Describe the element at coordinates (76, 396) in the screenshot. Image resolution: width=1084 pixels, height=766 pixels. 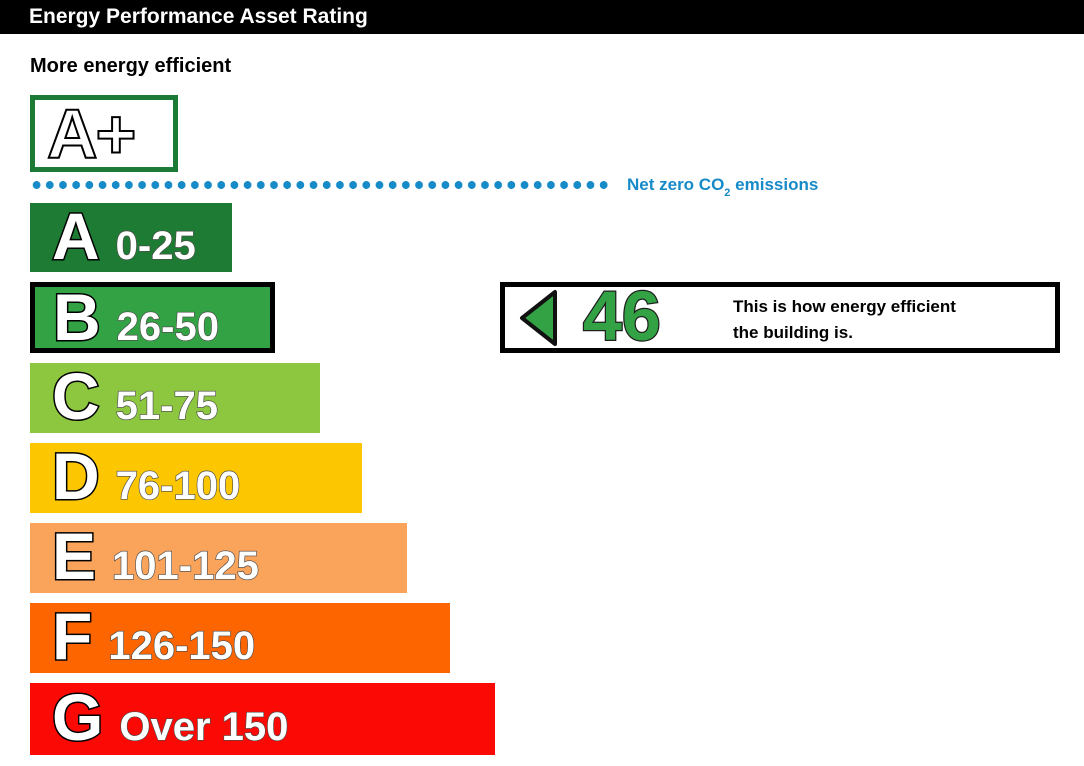
I see `band-c-letter: C` at that location.